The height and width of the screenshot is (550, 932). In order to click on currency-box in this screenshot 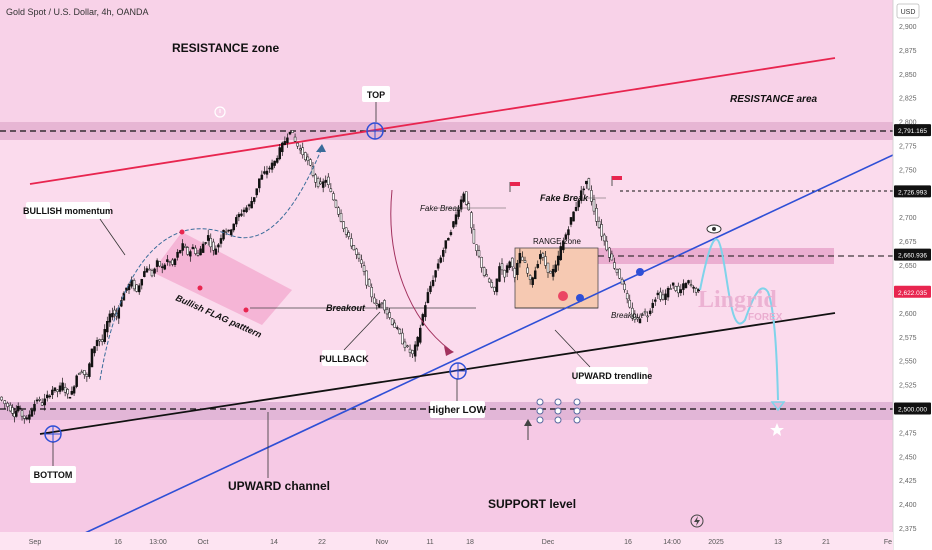, I will do `click(908, 11)`.